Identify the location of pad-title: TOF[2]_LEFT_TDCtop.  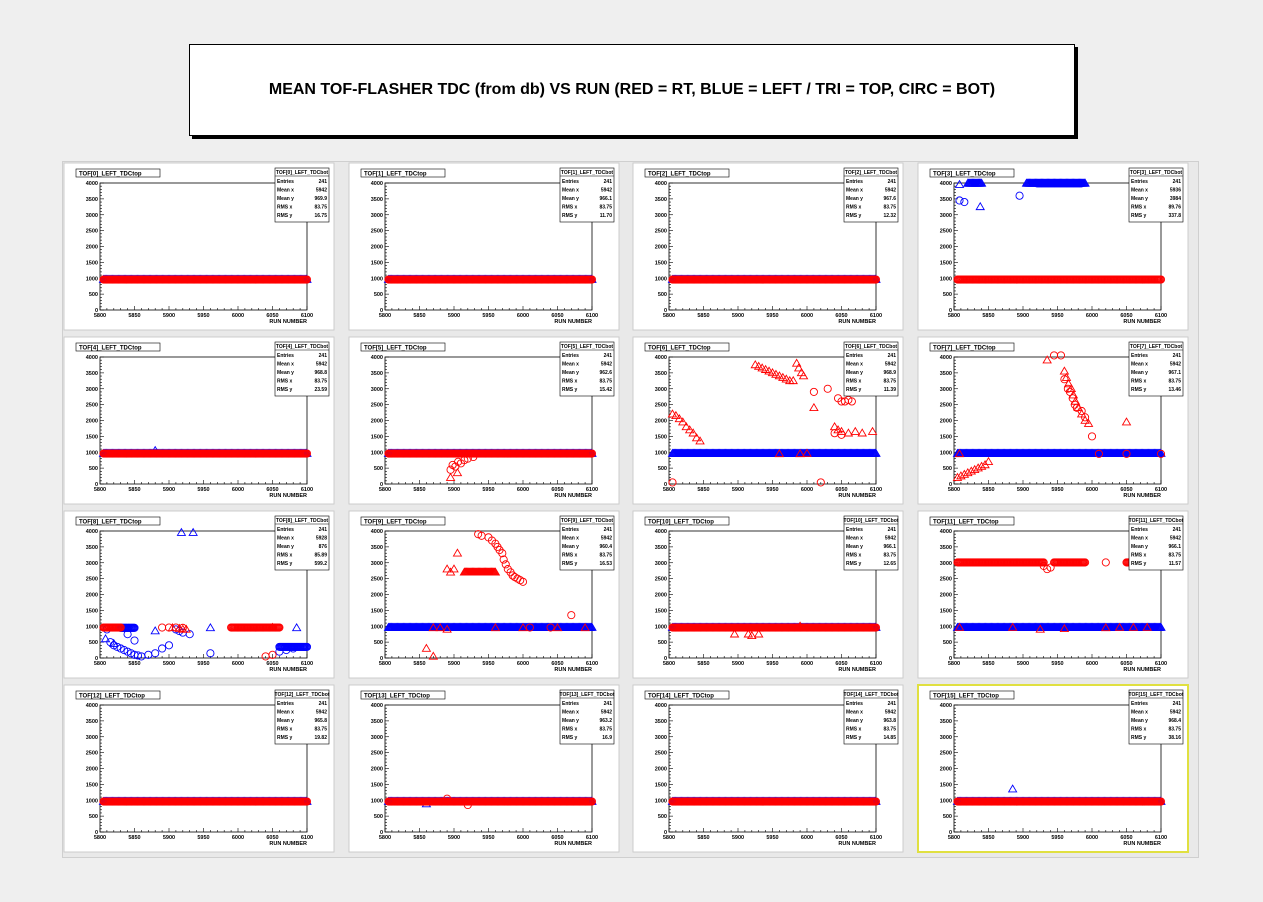
(679, 175).